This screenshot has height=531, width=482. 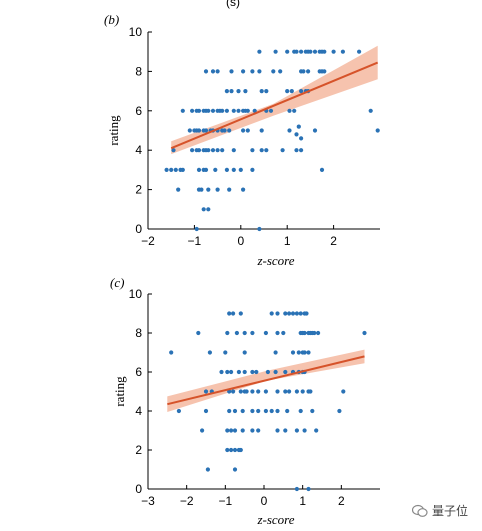 I want to click on panel-label: (c), so click(x=117, y=282).